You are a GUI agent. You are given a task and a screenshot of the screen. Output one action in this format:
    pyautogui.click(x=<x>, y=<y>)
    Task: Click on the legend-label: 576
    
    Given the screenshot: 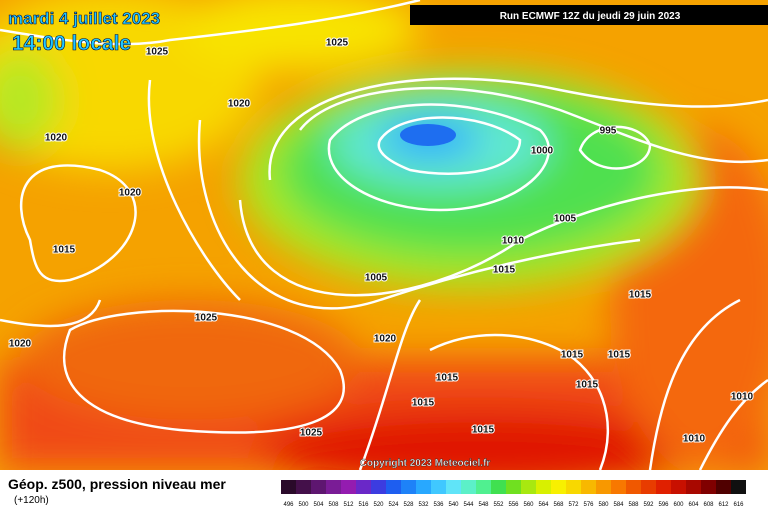 What is the action you would take?
    pyautogui.click(x=588, y=505)
    